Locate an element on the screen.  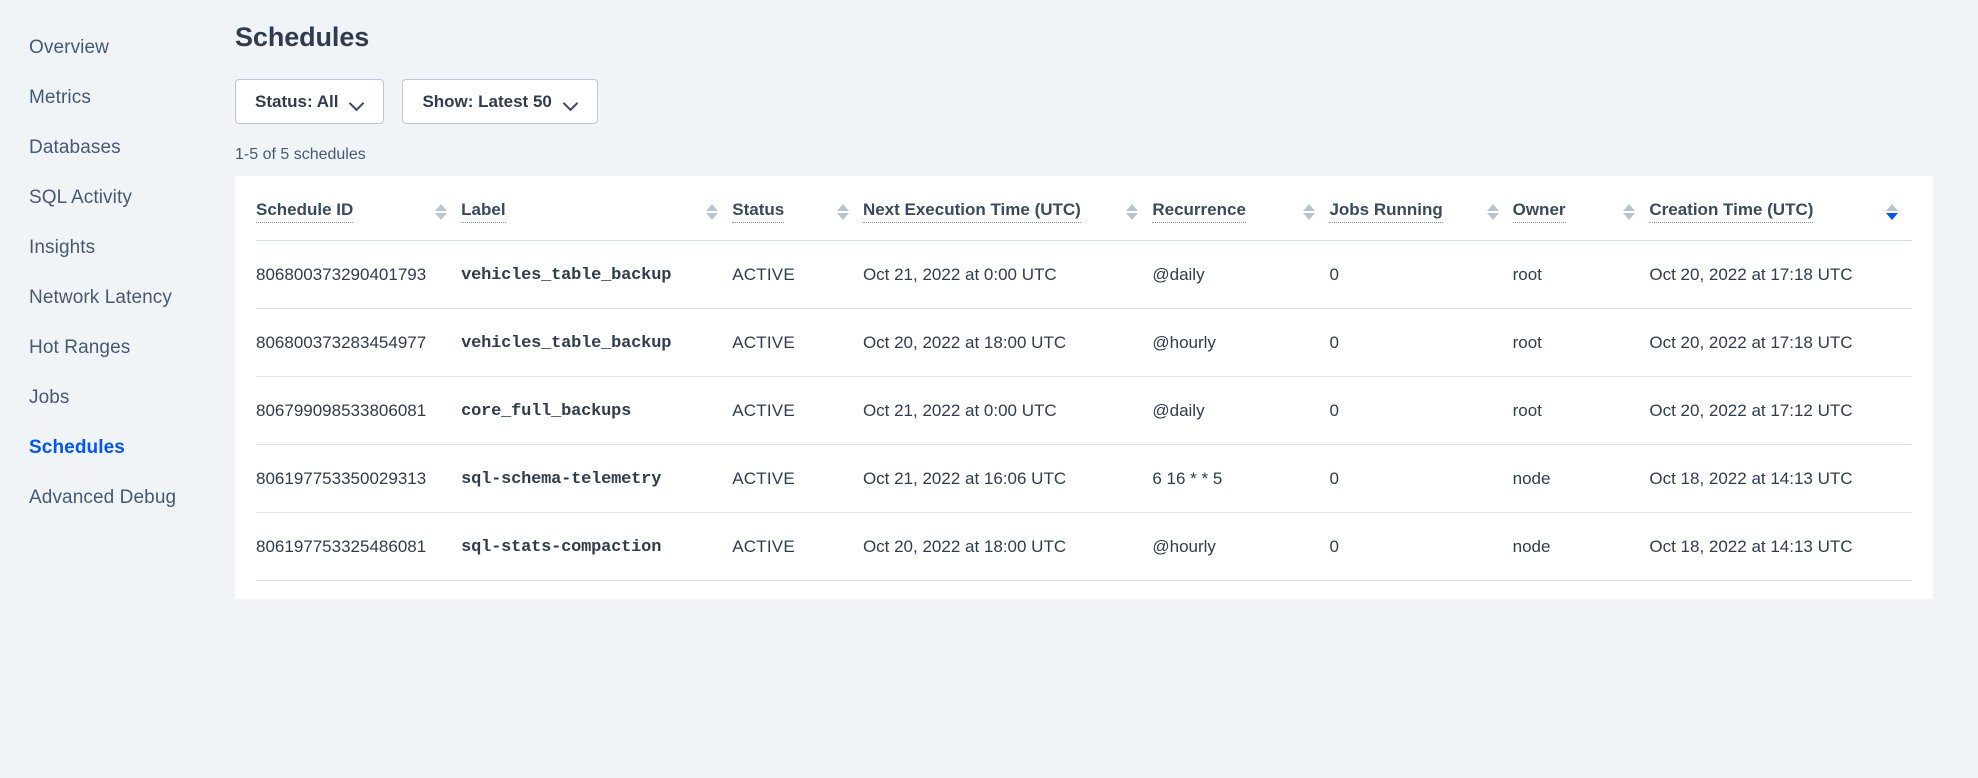
sidebar-item-label: Insights is located at coordinates (62, 247).